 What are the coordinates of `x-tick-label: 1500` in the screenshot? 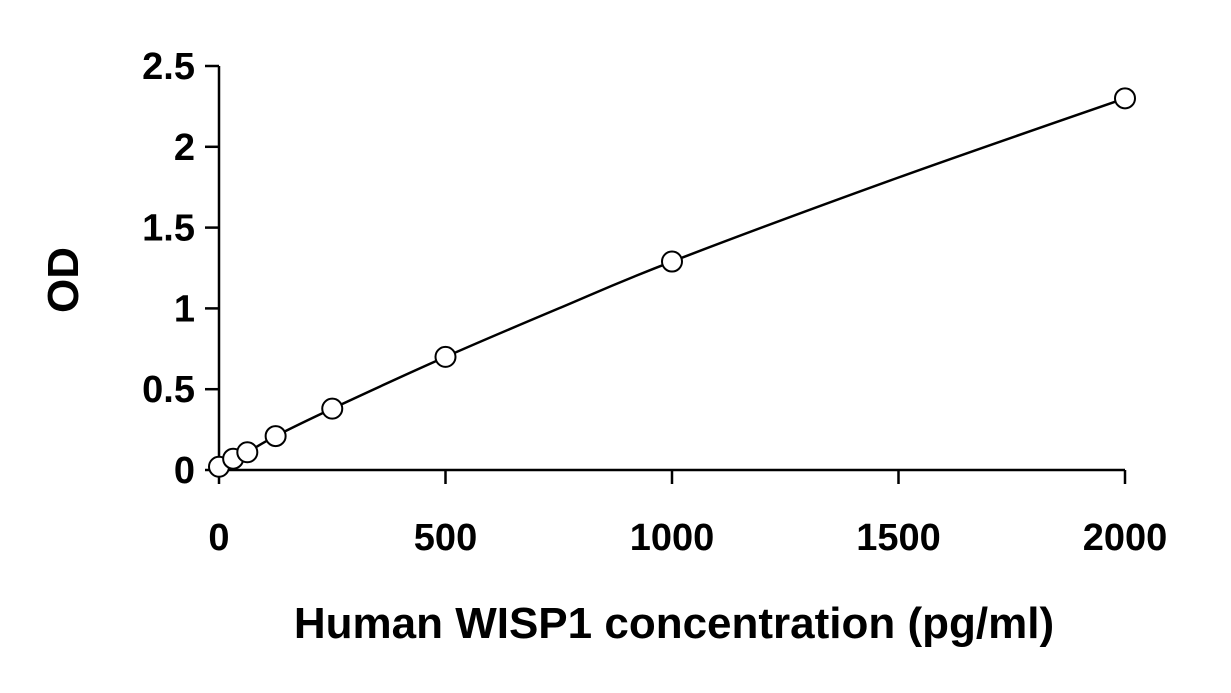 It's located at (898, 538).